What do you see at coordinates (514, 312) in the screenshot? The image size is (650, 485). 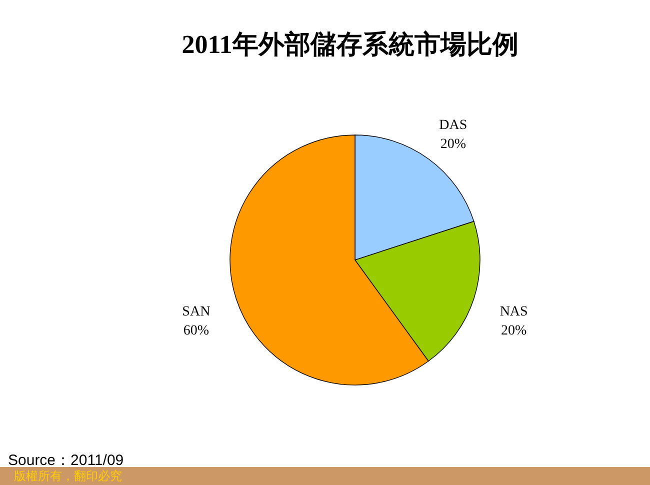 I see `slice-label: NAS` at bounding box center [514, 312].